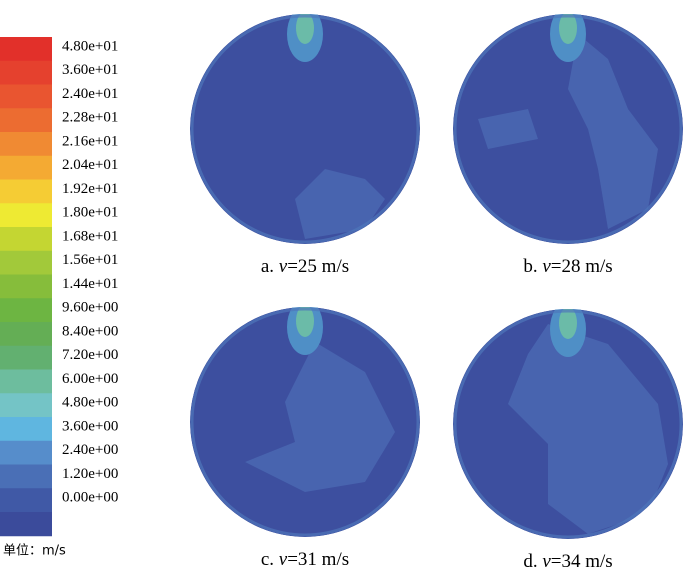  I want to click on legend-label: 6.00e+00, so click(90, 379).